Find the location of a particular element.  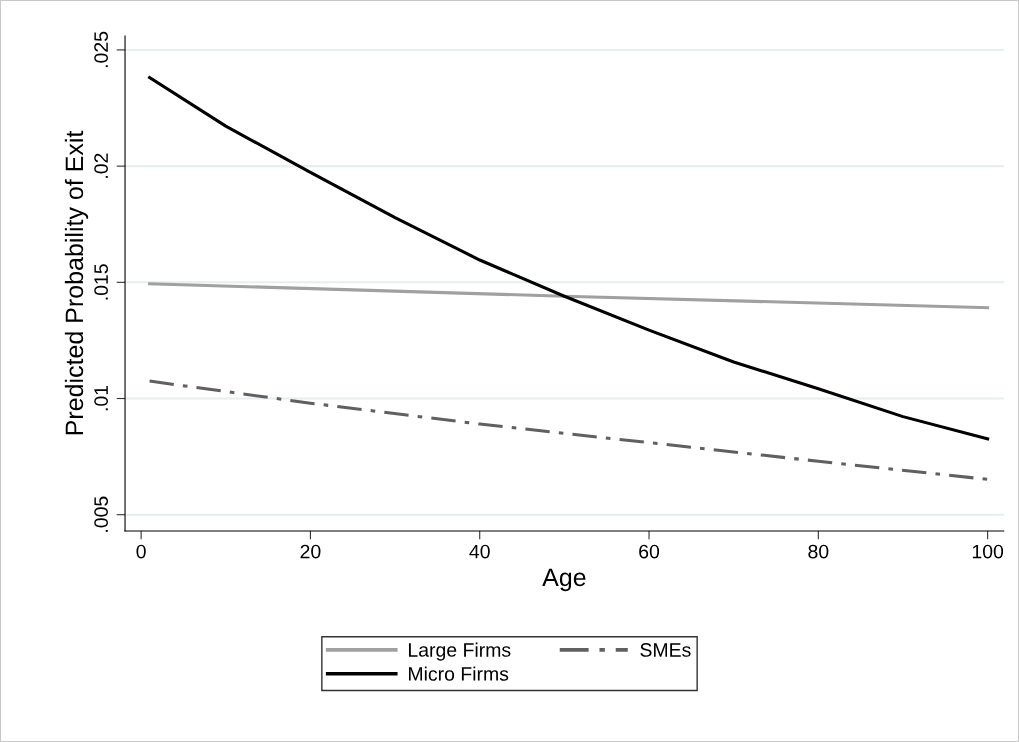

y-tick-label: .01 is located at coordinates (101, 398).